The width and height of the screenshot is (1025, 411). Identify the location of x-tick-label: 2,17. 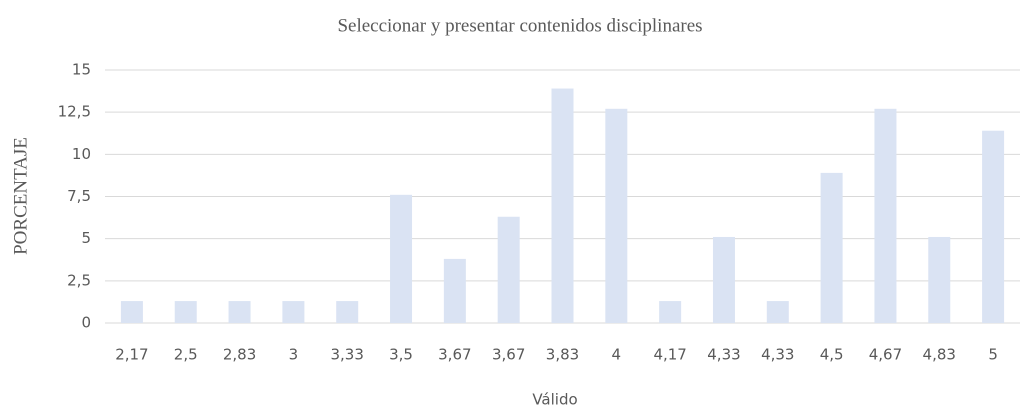
(131, 355).